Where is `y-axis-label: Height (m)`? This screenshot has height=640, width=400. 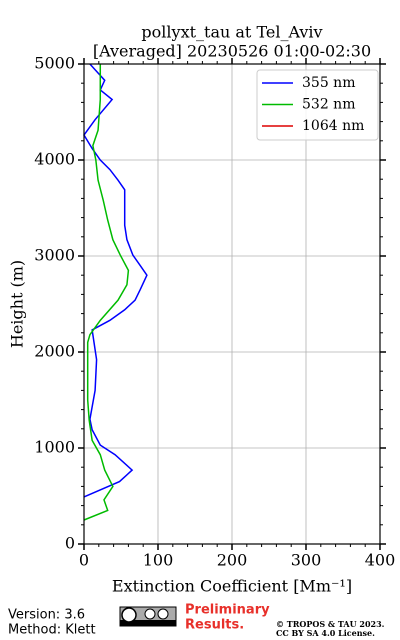
y-axis-label: Height (m) is located at coordinates (17, 304).